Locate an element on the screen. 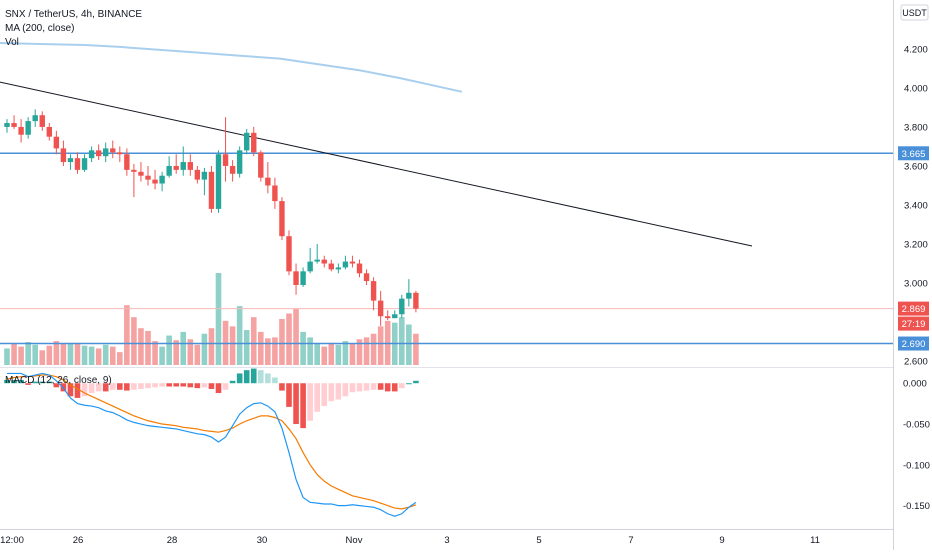 Image resolution: width=932 pixels, height=555 pixels. current-price-tag-text: 2.869 is located at coordinates (914, 309).